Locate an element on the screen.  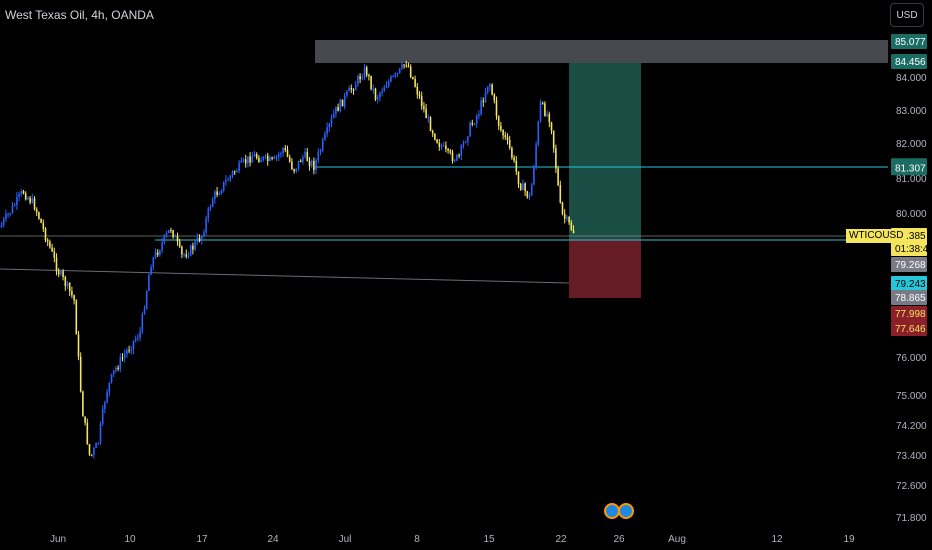
price-label-p81307: 81.307 is located at coordinates (910, 168).